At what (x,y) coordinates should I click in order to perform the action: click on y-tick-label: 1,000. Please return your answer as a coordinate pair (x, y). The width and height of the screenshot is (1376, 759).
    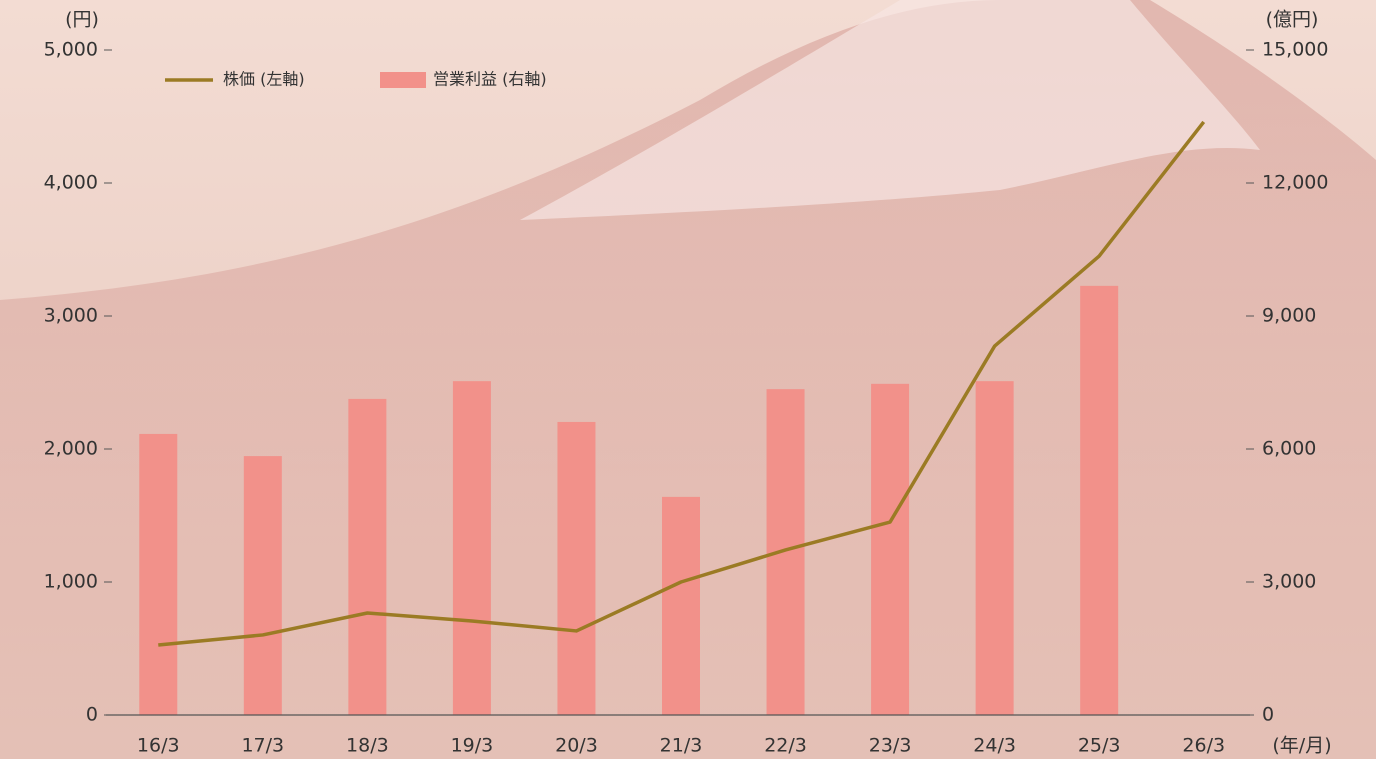
    Looking at the image, I should click on (71, 582).